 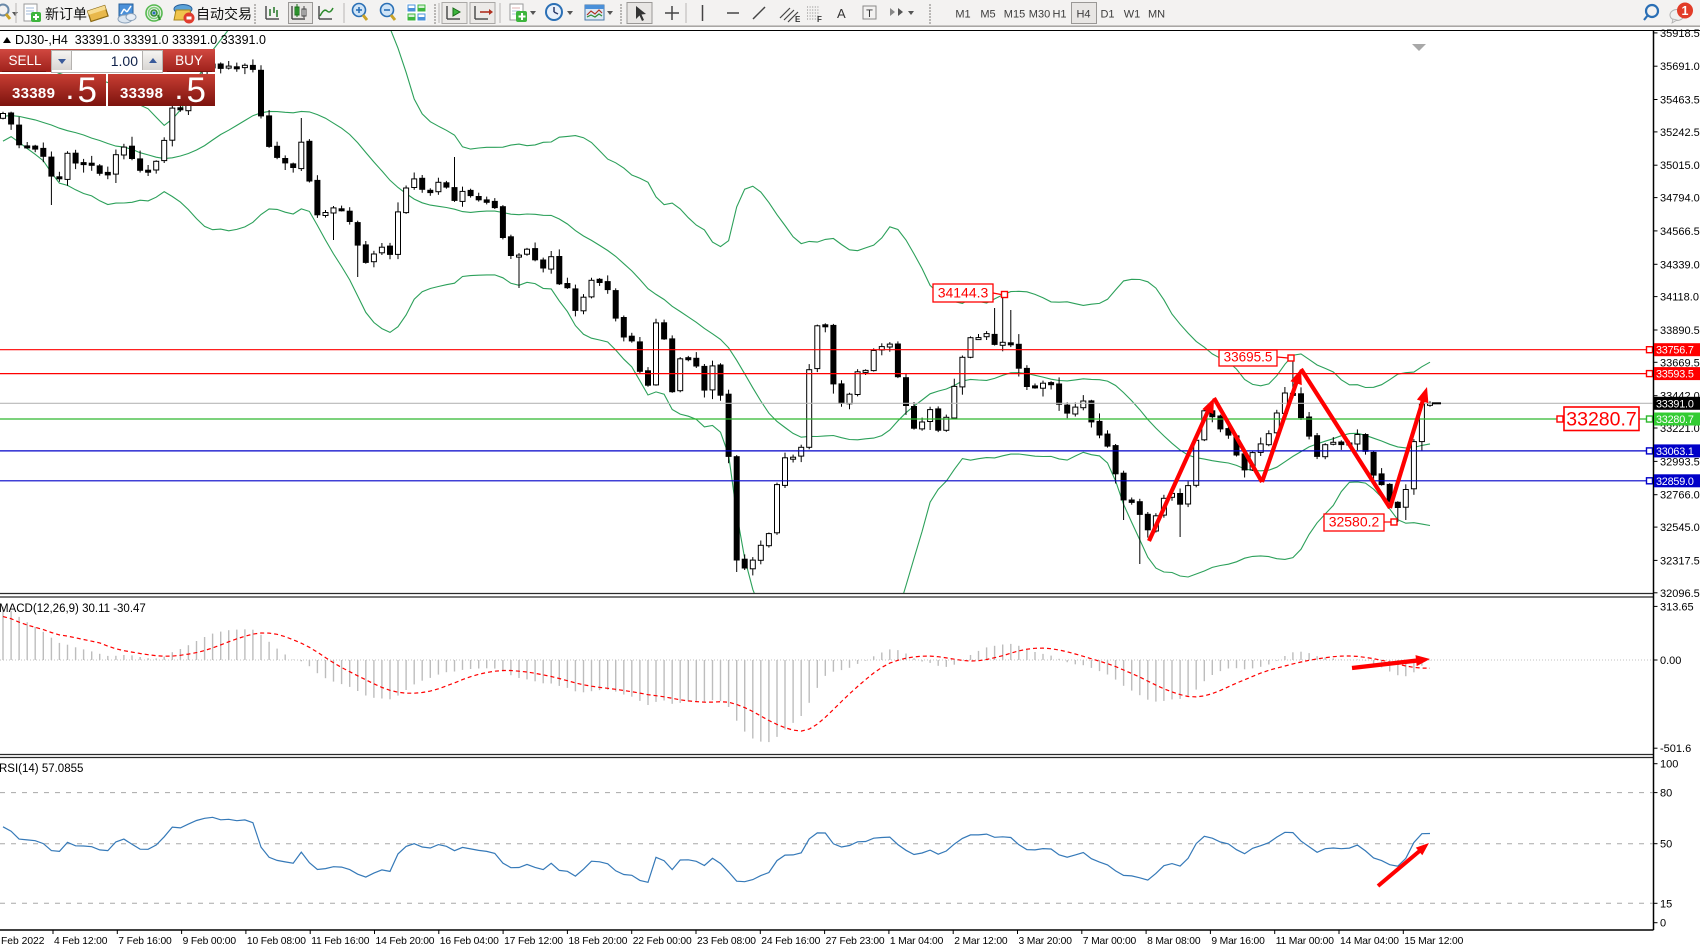 I want to click on svg-text: 8 Mar 08:00, so click(x=1174, y=941).